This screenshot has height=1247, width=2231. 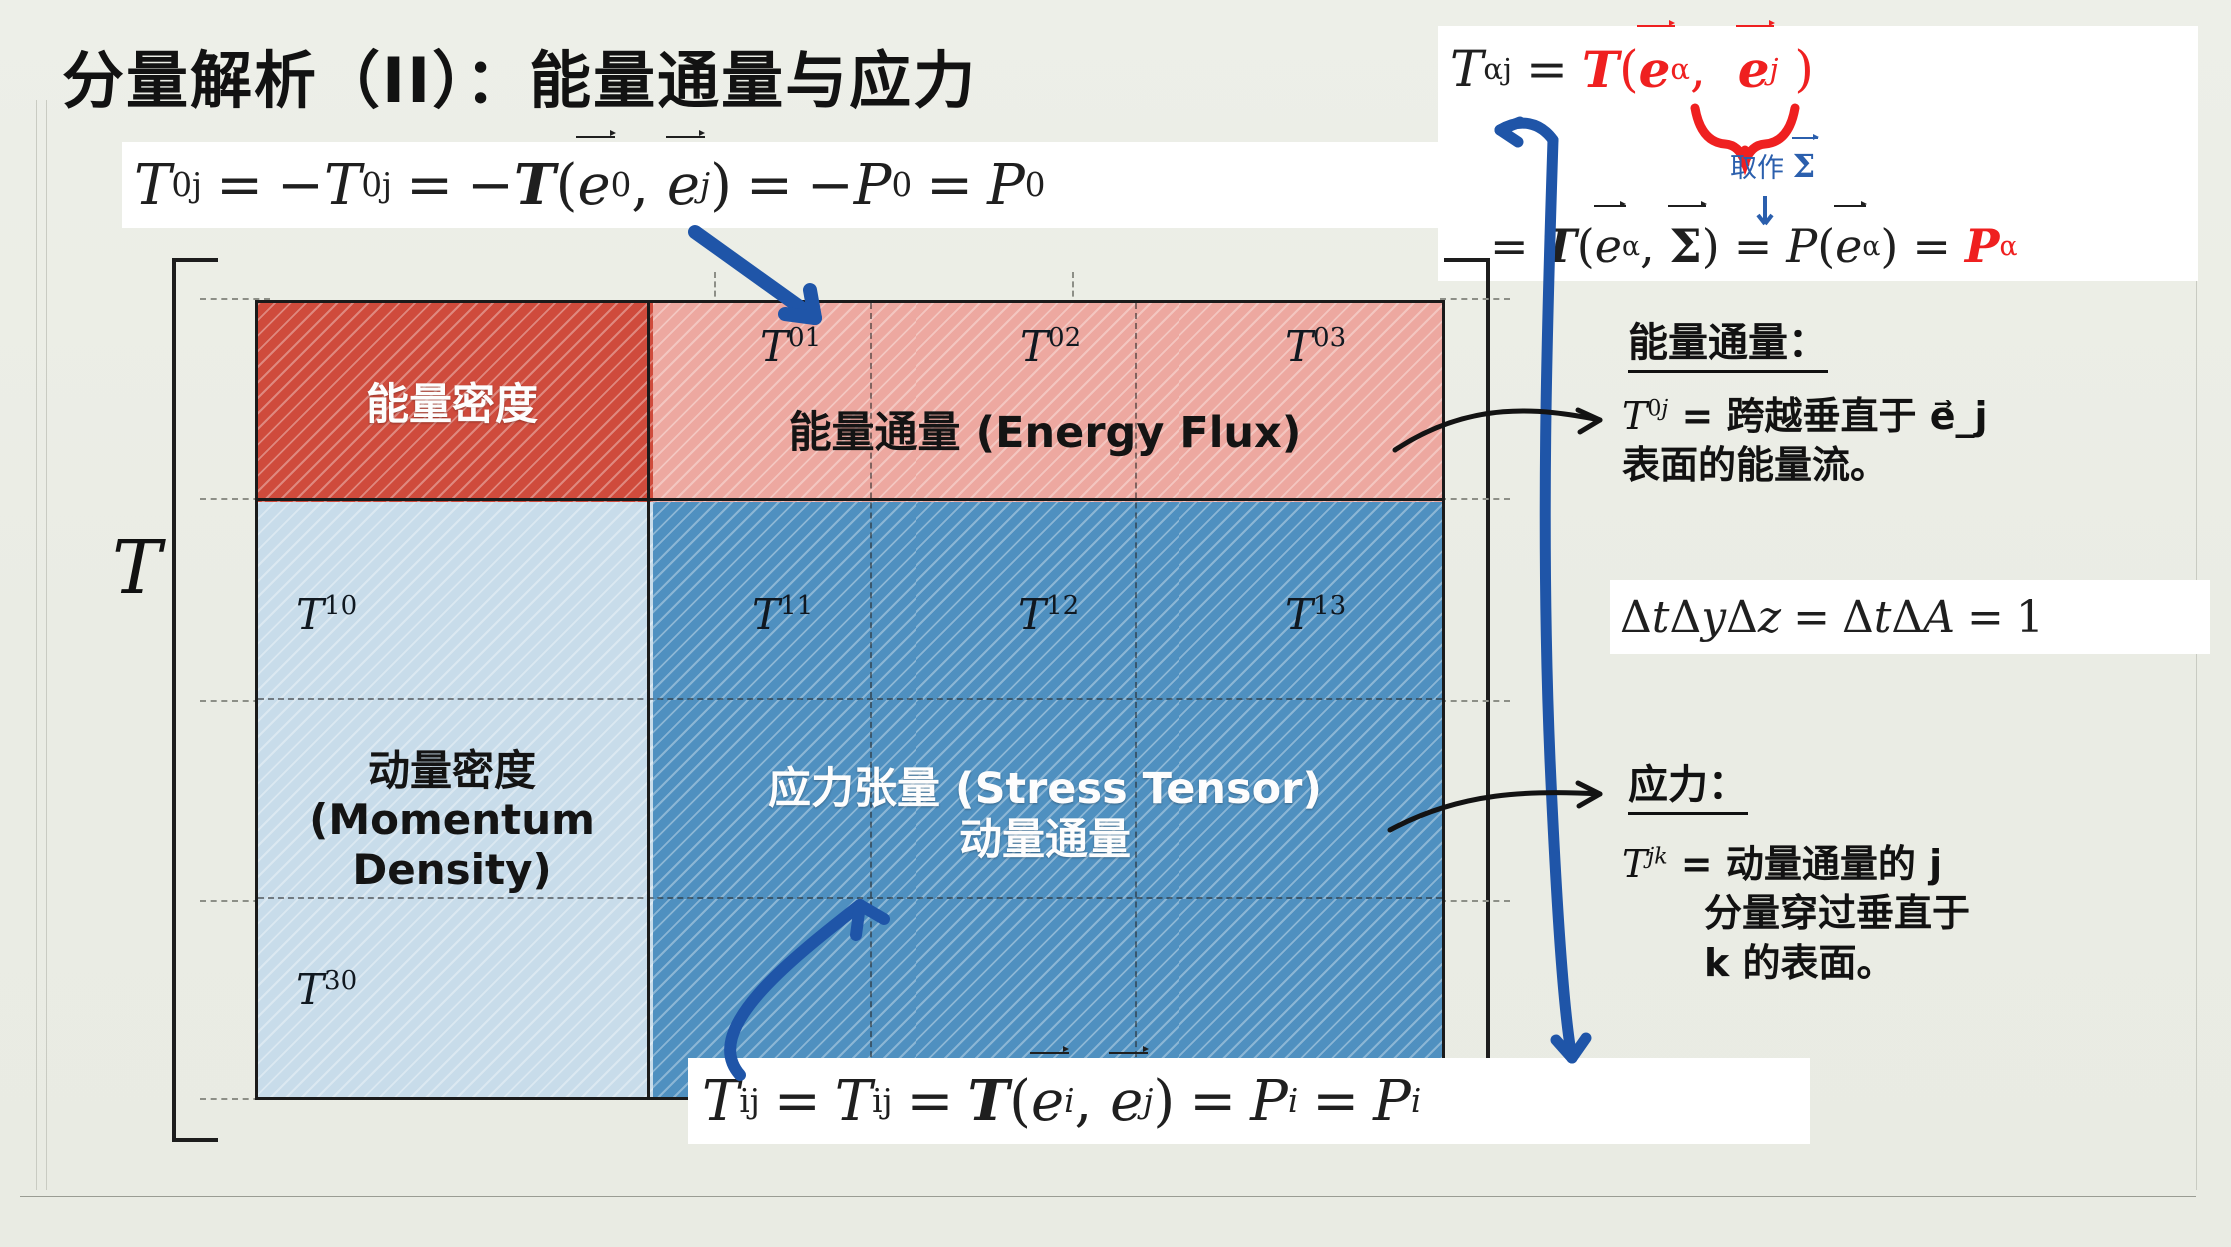 What do you see at coordinates (1475, 701) in the screenshot?
I see `tick-mid2-right` at bounding box center [1475, 701].